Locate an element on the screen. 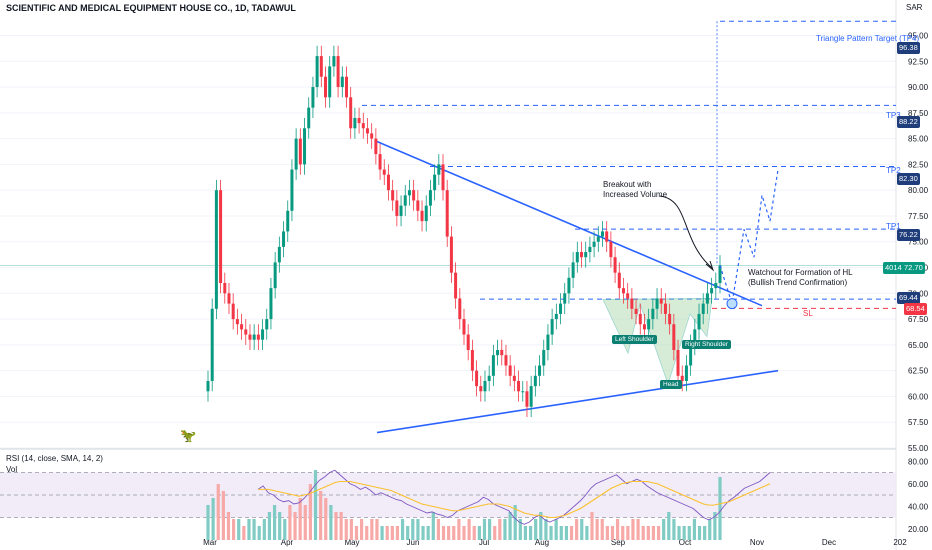 The height and width of the screenshot is (550, 932). y-tick-label-12: 85.00 is located at coordinates (918, 139).